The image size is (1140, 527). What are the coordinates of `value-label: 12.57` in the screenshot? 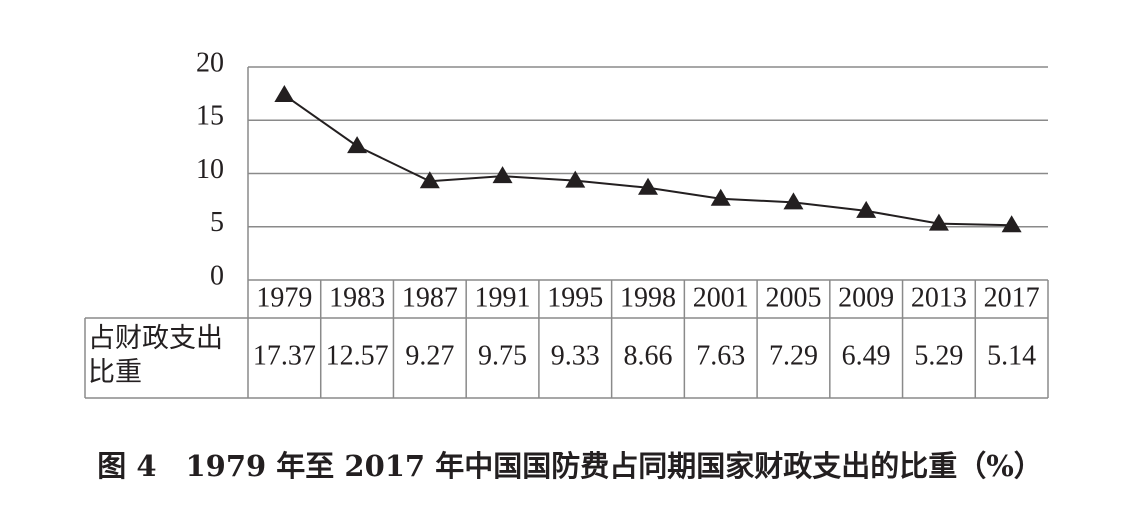 It's located at (357, 355).